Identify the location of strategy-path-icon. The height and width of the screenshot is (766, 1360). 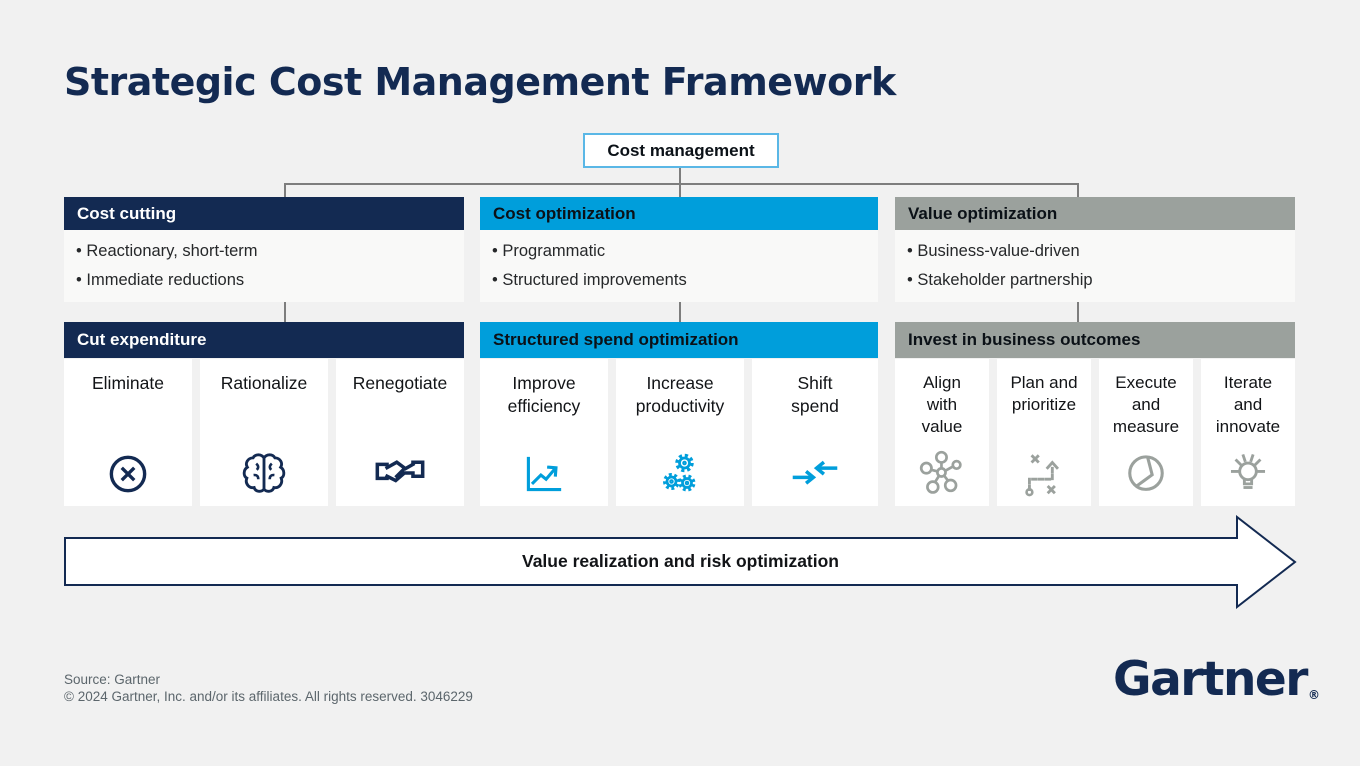
(1042, 475).